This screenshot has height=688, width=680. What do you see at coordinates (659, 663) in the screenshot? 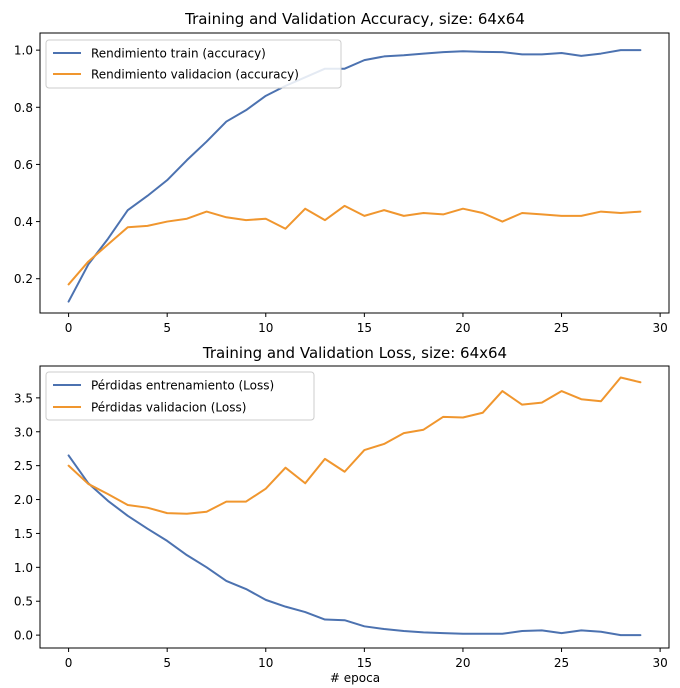
I see `loss-x-tick-label: 30` at bounding box center [659, 663].